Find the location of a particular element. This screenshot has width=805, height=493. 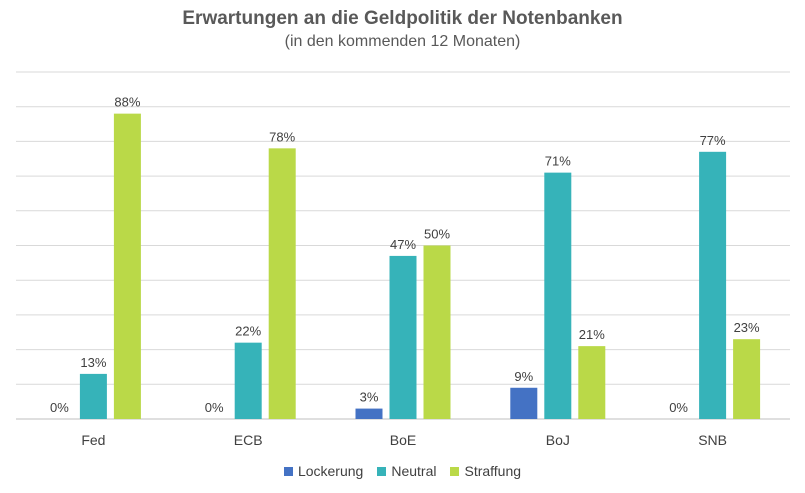

legend-swatch-straffung is located at coordinates (455, 471).